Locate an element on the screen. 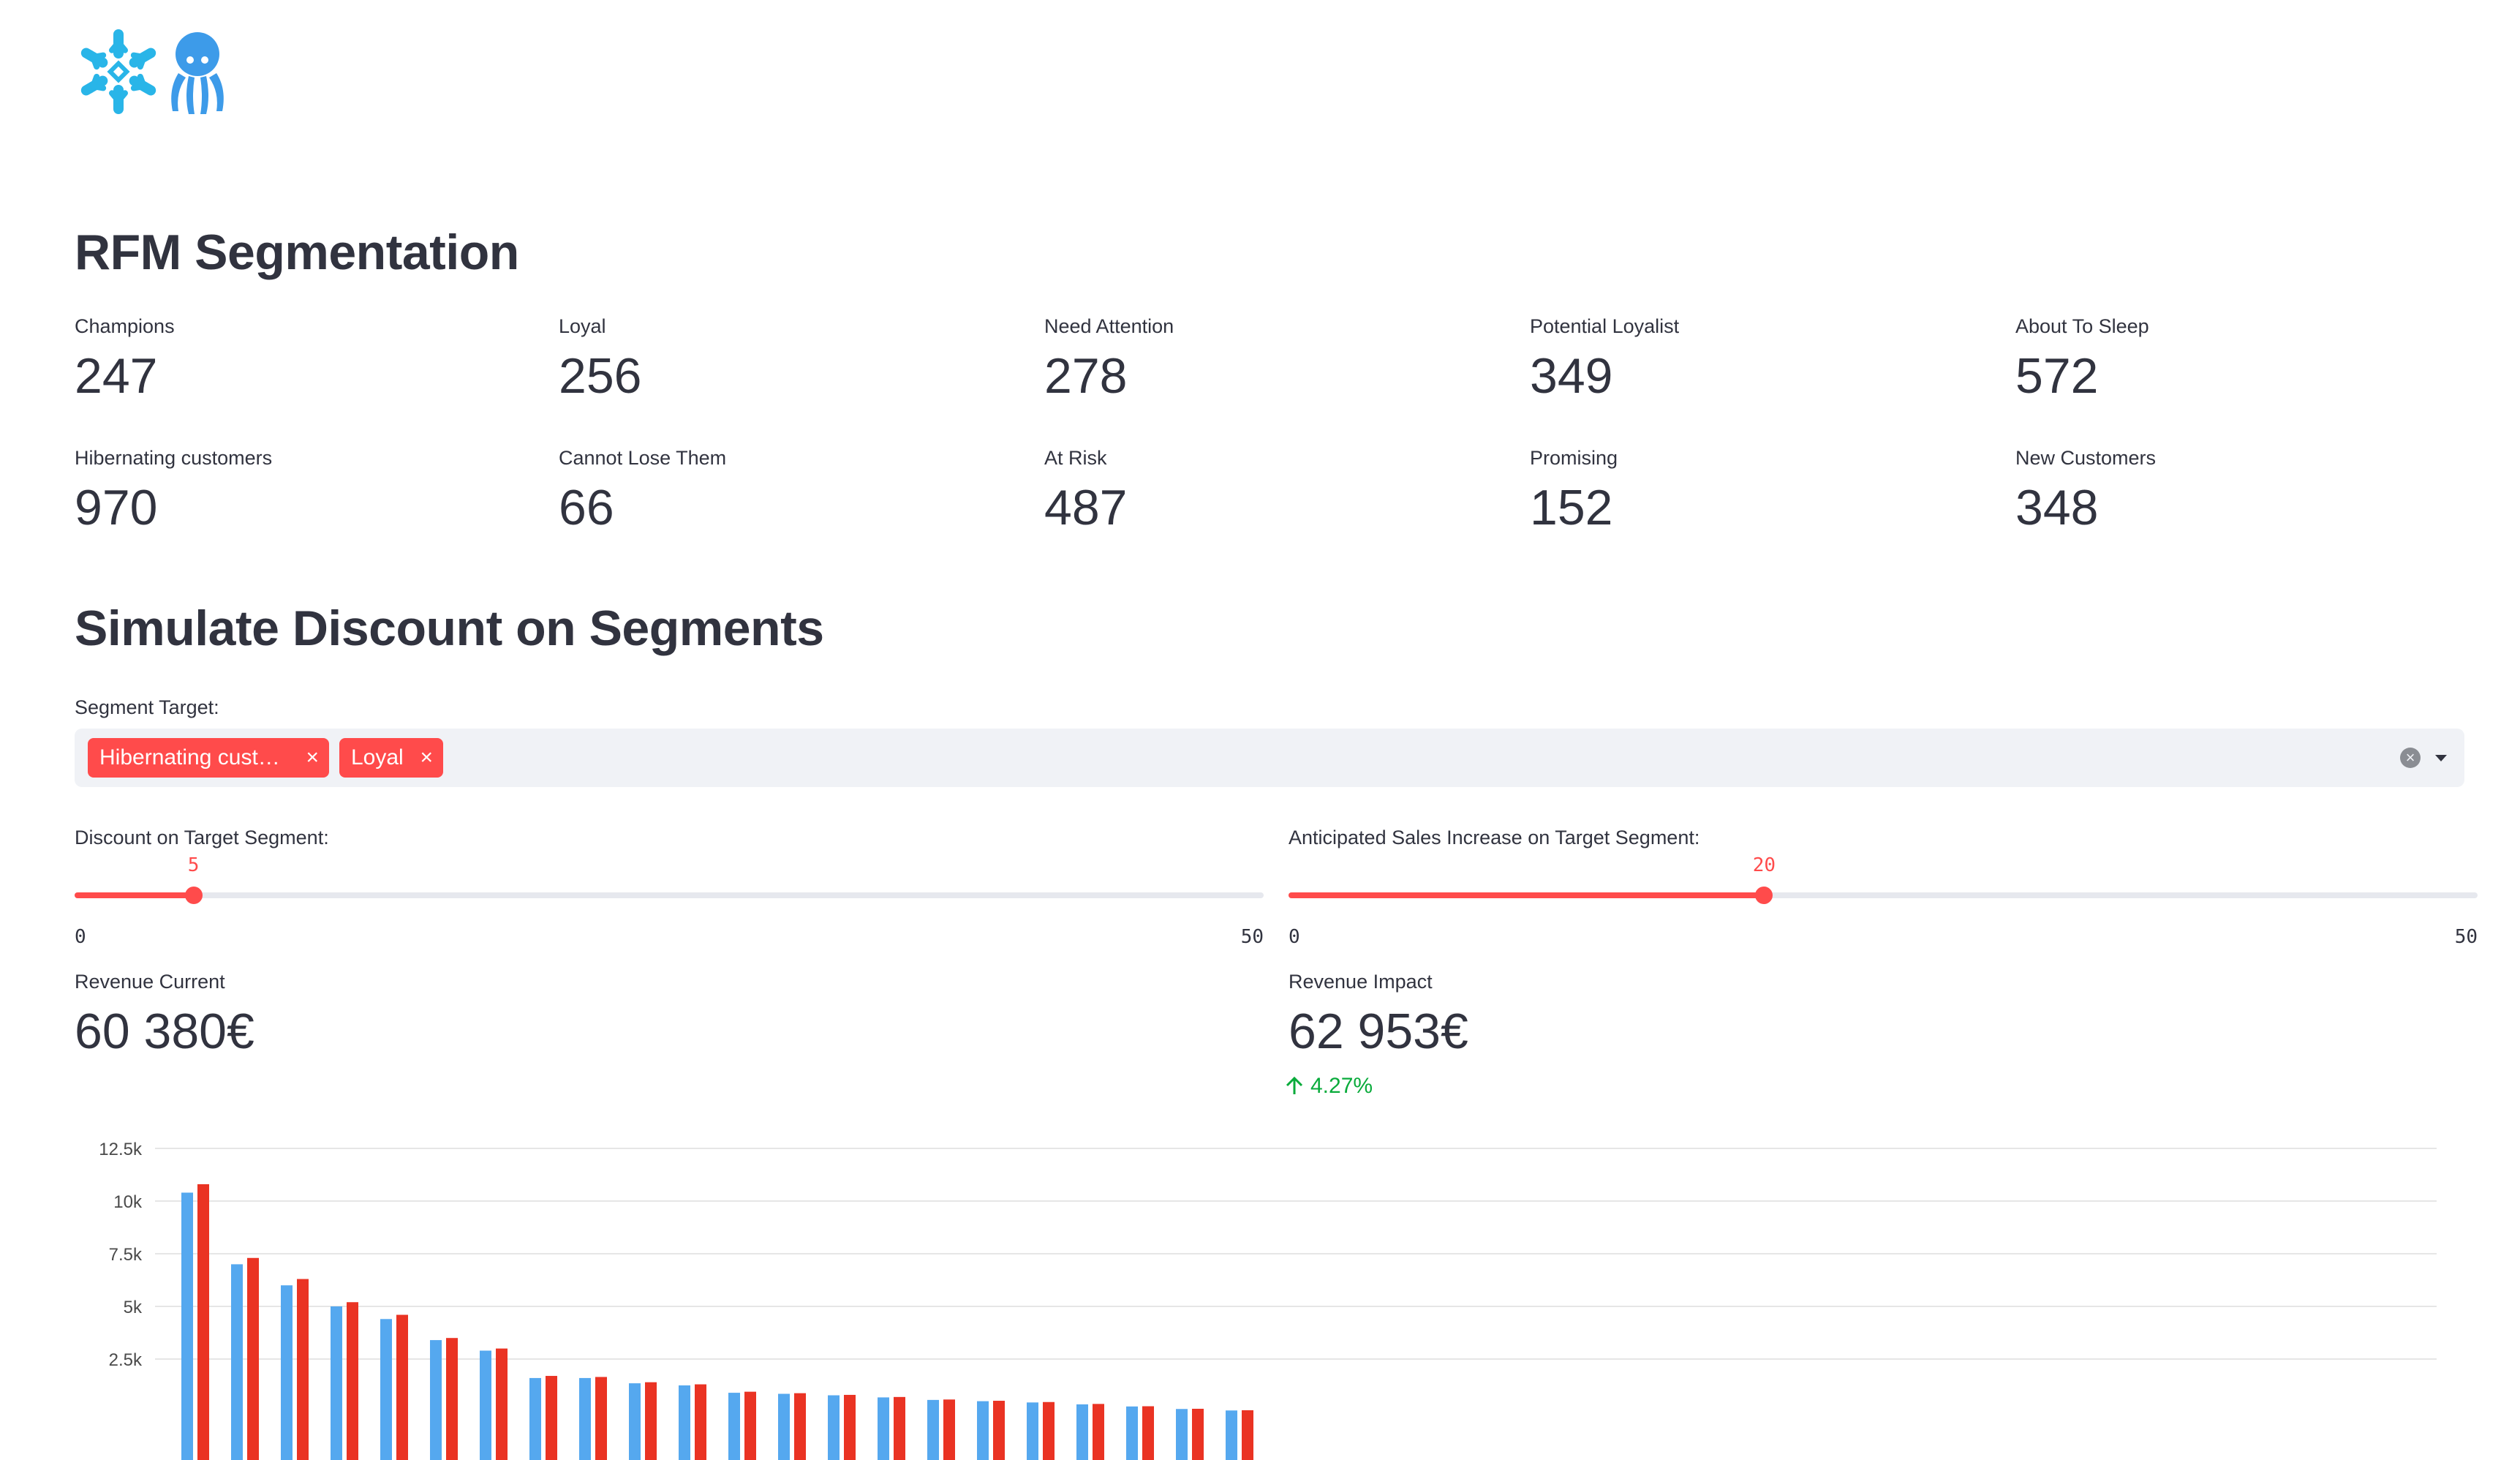  chevron-down-icon is located at coordinates (2441, 758).